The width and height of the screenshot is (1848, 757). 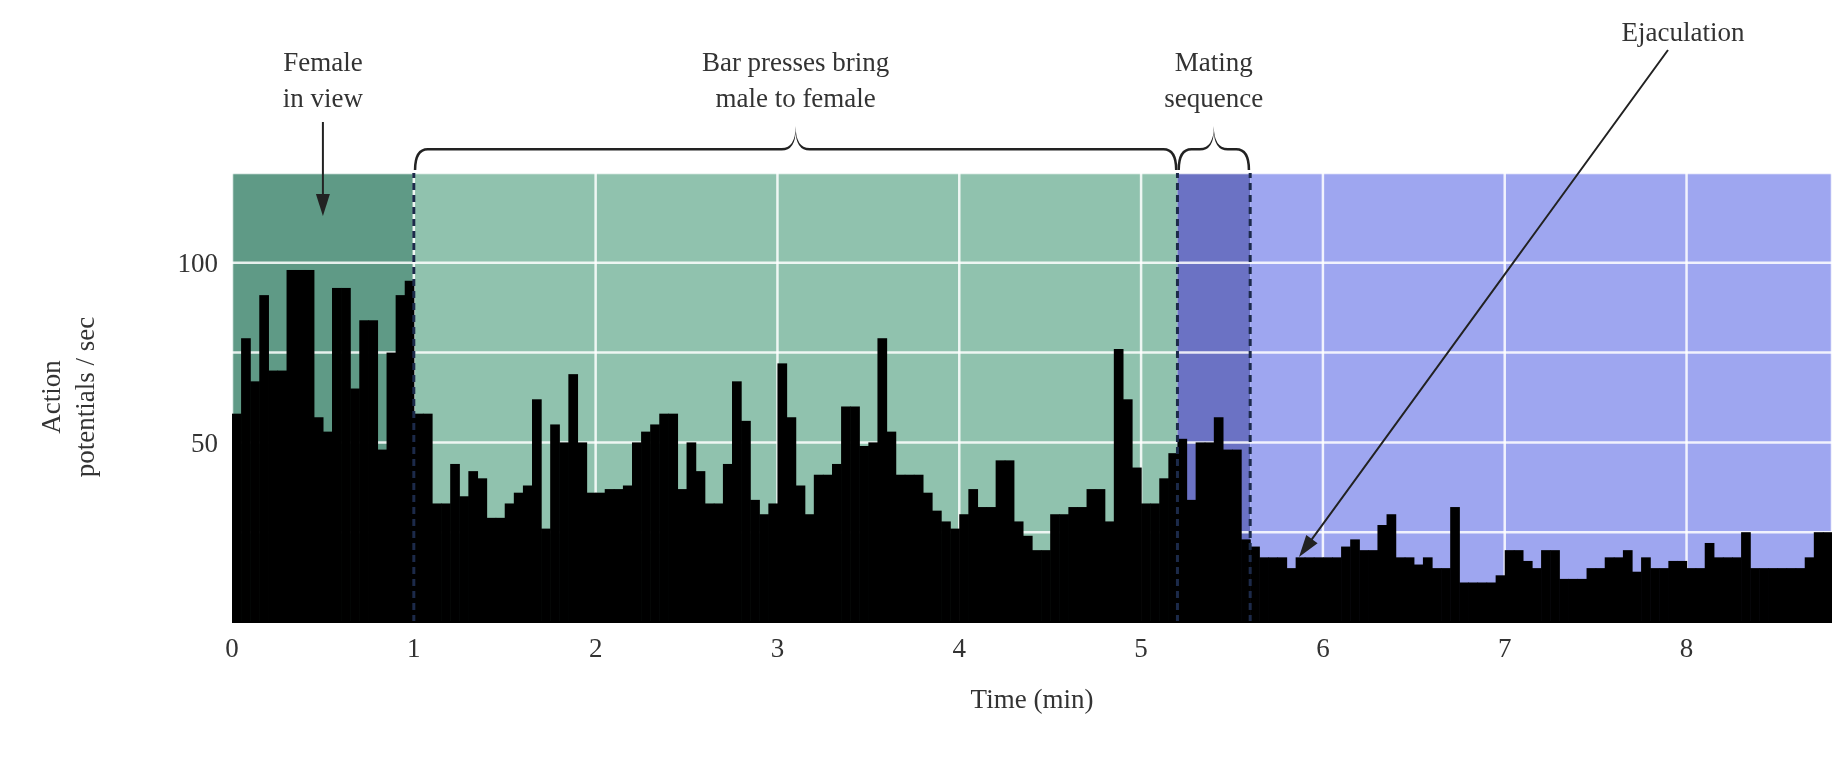 What do you see at coordinates (197, 263) in the screenshot?
I see `y-tick-label: 100` at bounding box center [197, 263].